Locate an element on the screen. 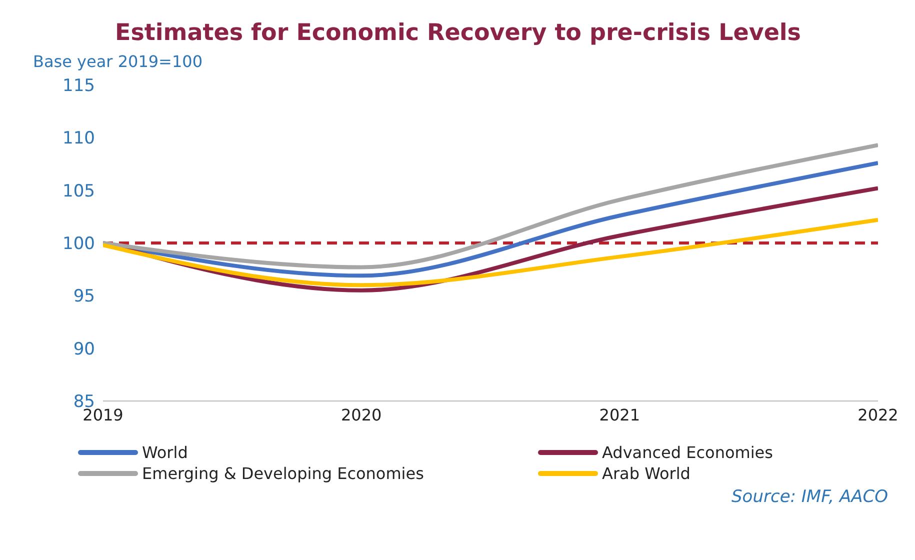  line-series is located at coordinates (490, 253).